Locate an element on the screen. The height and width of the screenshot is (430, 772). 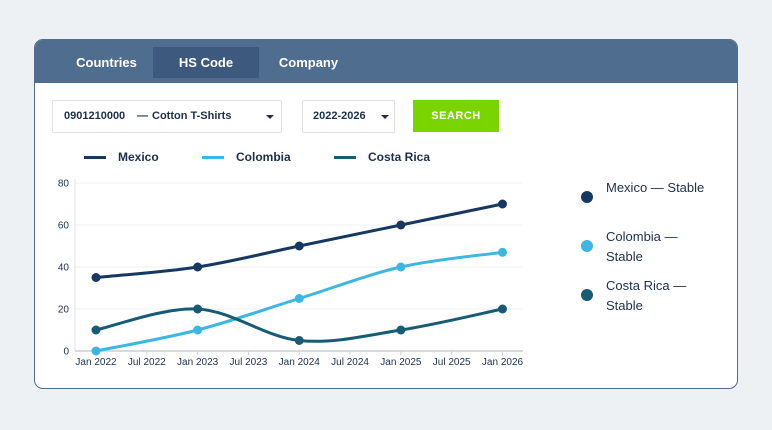
series-line-mexico is located at coordinates (299, 240).